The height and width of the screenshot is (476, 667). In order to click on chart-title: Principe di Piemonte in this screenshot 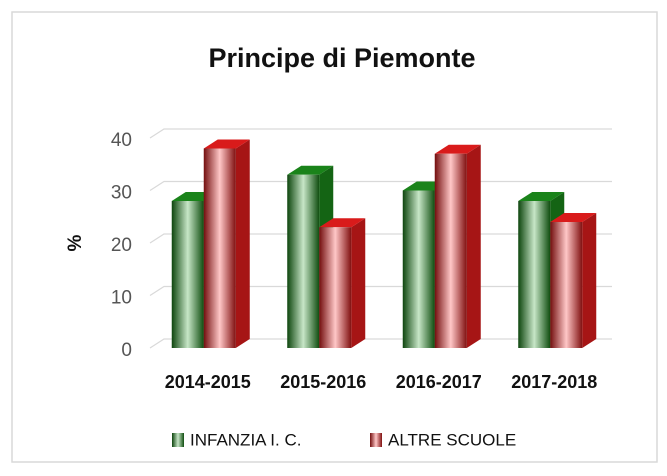, I will do `click(341, 58)`.